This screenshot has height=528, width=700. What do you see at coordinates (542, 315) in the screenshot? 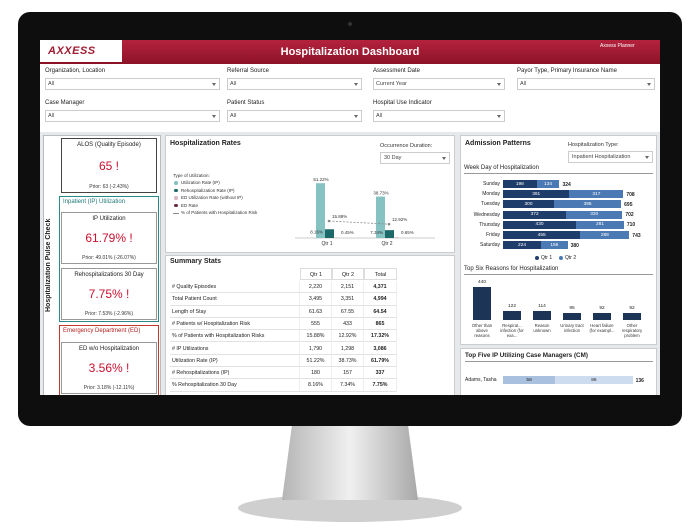
I see `reason-bar` at bounding box center [542, 315].